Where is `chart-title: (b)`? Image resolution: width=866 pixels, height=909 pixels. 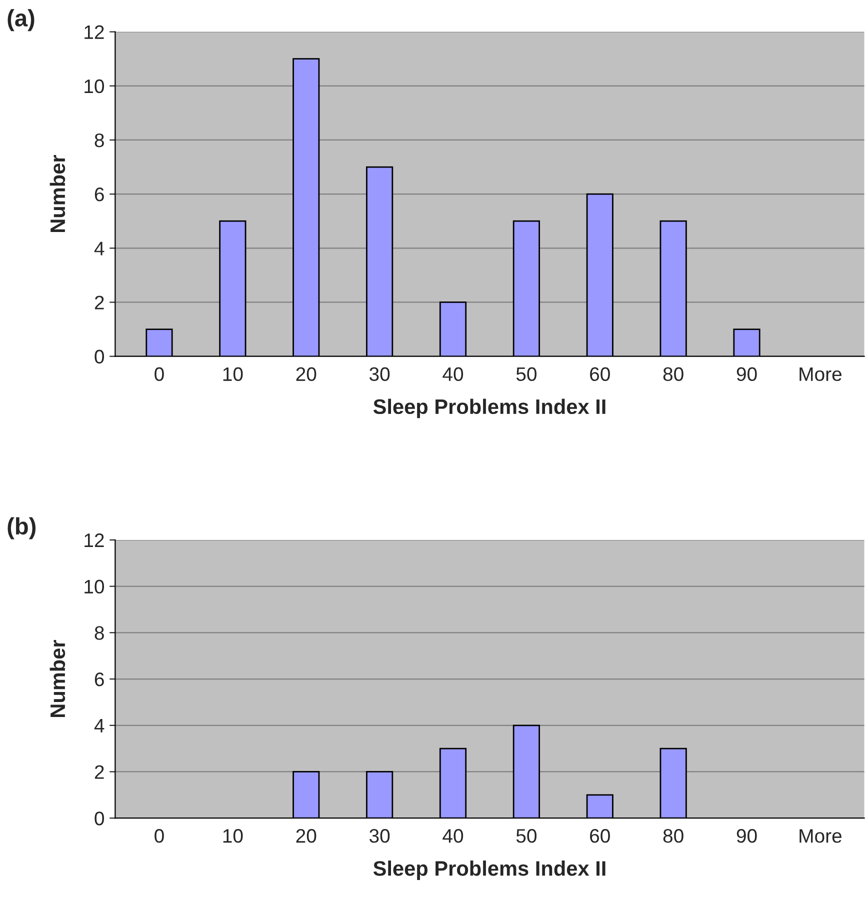 chart-title: (b) is located at coordinates (22, 528).